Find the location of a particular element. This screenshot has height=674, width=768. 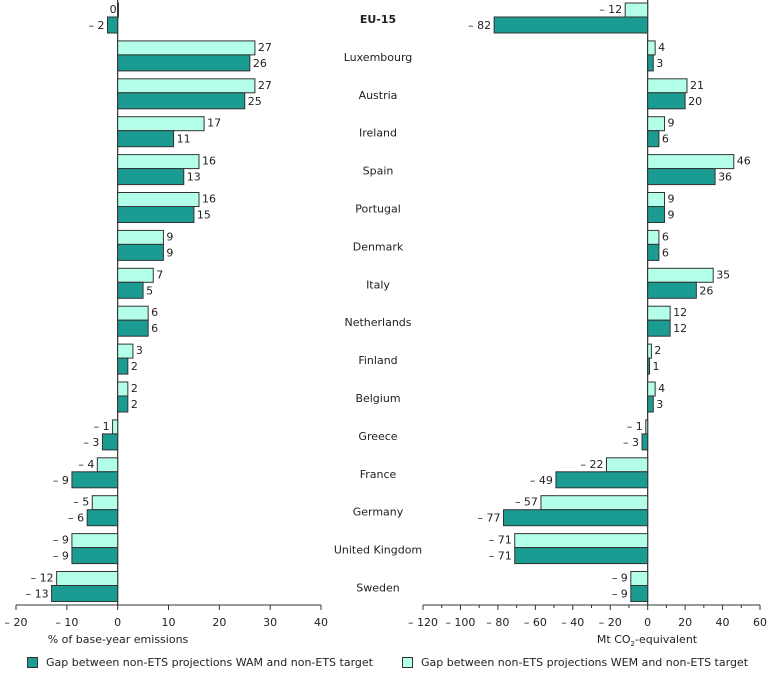

bar-wem-label: – 9 is located at coordinates (620, 578).